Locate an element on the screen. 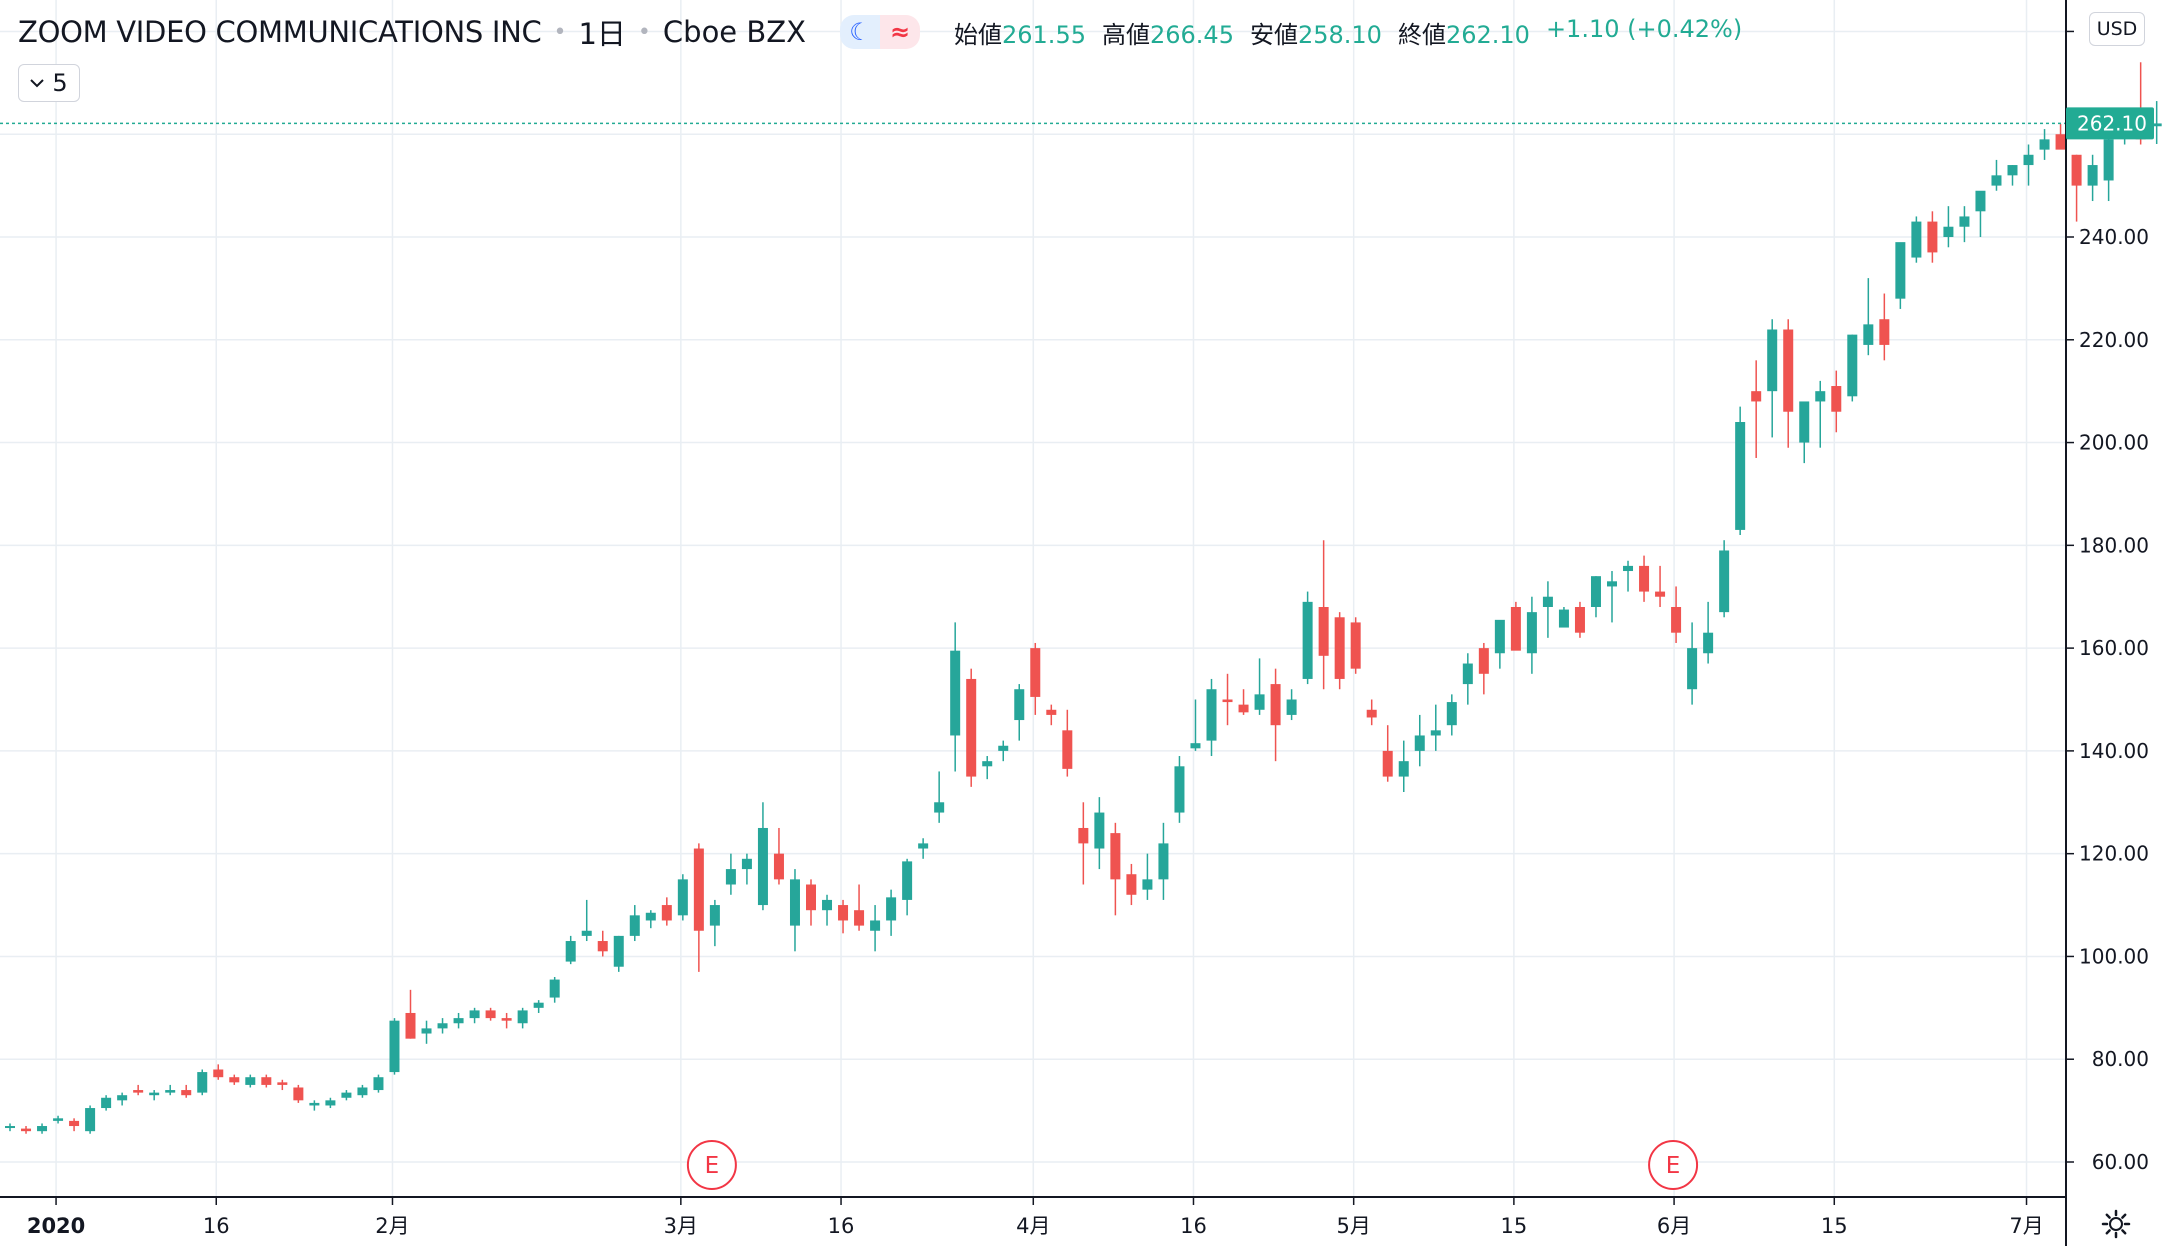  close-value: 262.10 is located at coordinates (1487, 34).